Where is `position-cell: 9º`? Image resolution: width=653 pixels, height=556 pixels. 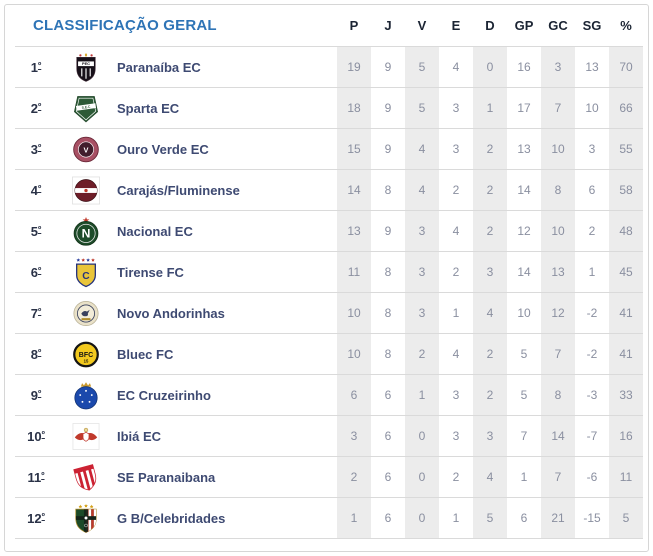 position-cell: 9º is located at coordinates (36, 395).